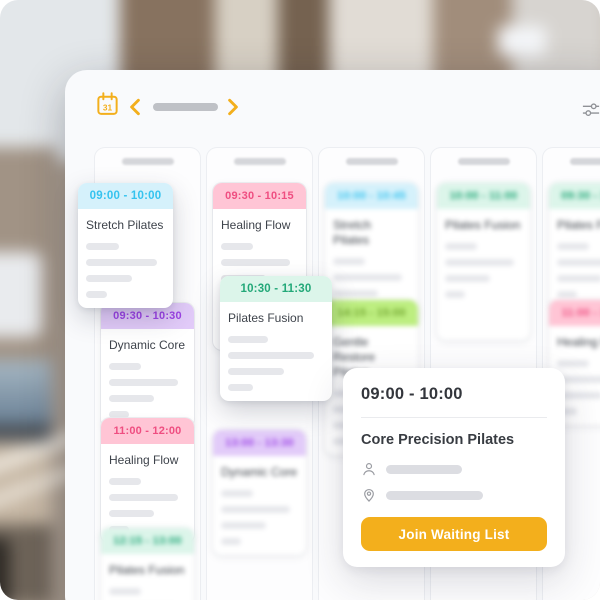  I want to click on next-date-button, so click(233, 107).